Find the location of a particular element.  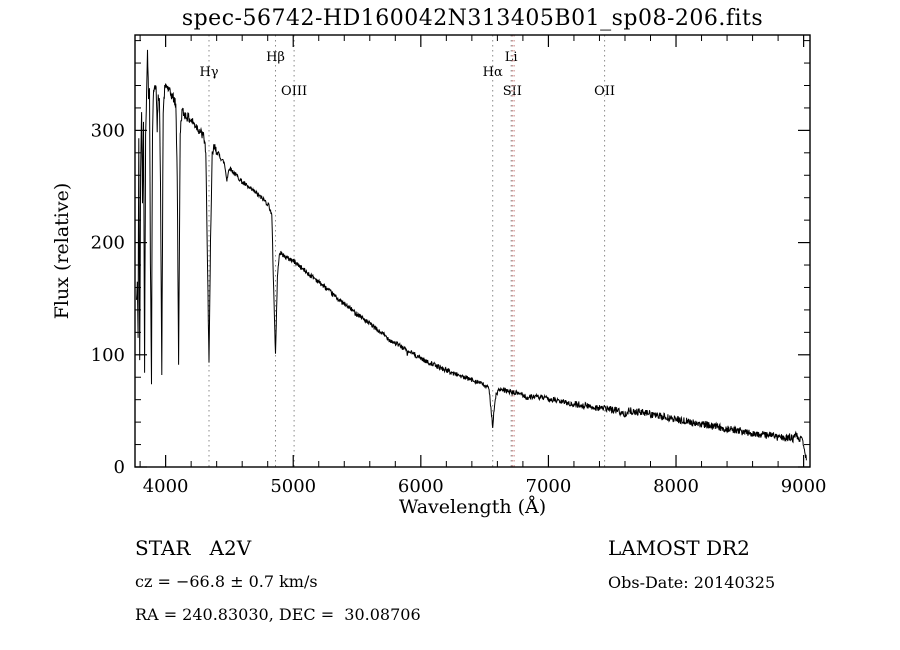

spectral-line-label: Hα is located at coordinates (493, 72).